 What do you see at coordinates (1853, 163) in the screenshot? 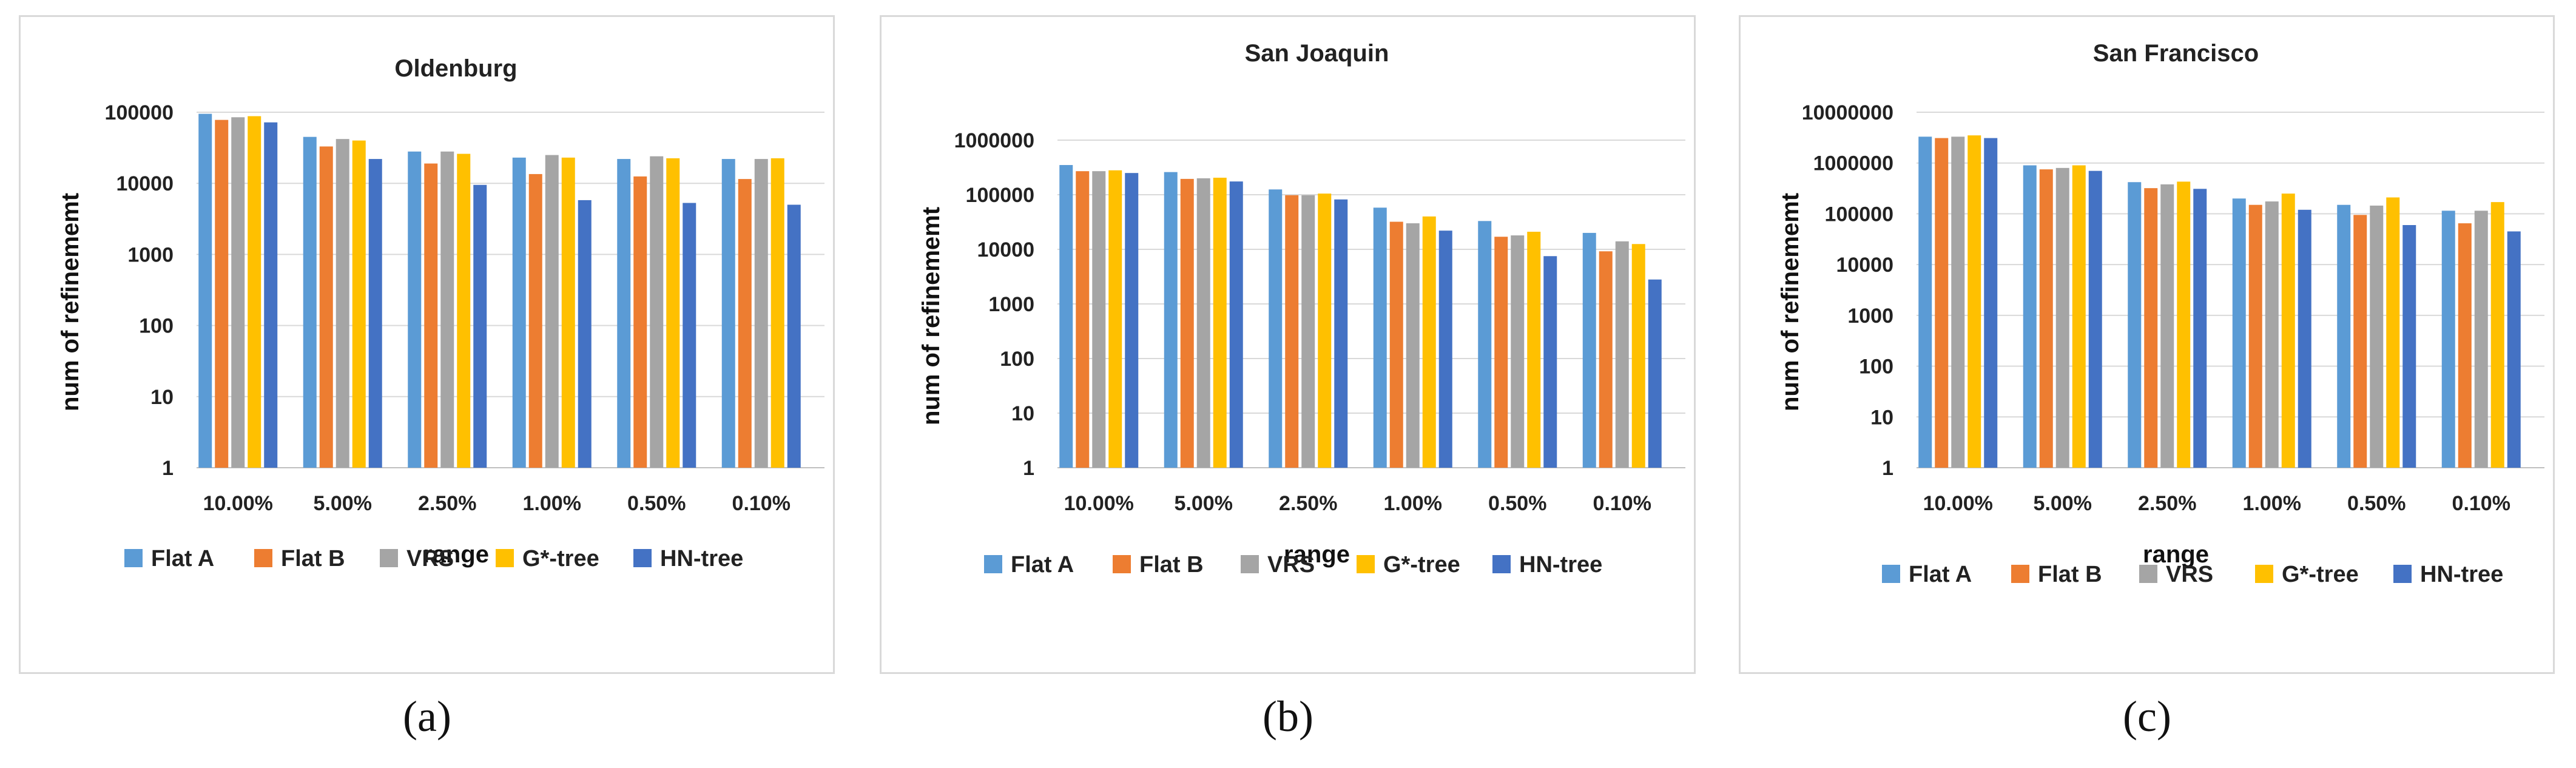
I see `y-tick-label: 1000000` at bounding box center [1853, 163].